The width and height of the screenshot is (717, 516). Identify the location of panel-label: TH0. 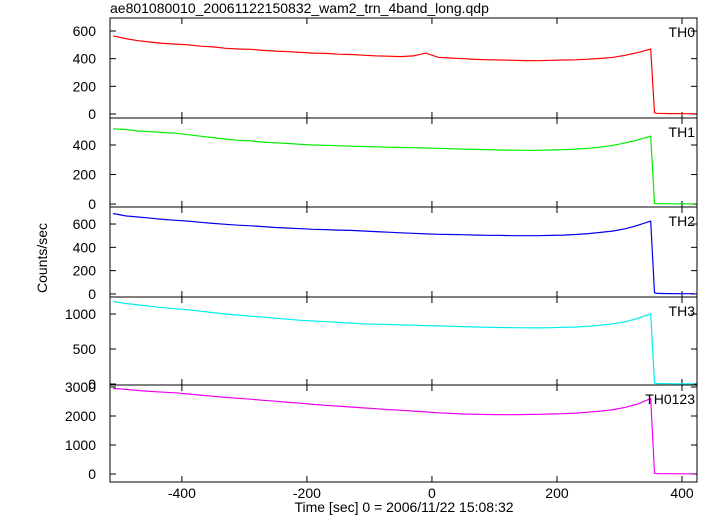
(682, 32).